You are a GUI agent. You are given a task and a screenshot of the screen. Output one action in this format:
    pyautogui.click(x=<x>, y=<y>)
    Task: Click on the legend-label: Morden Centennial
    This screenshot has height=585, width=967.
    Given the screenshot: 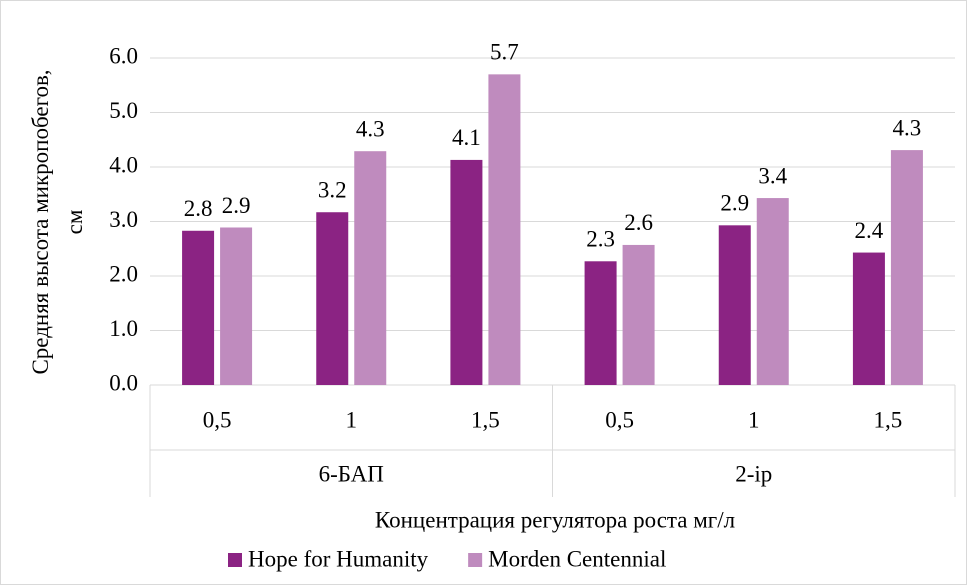 What is the action you would take?
    pyautogui.click(x=577, y=558)
    